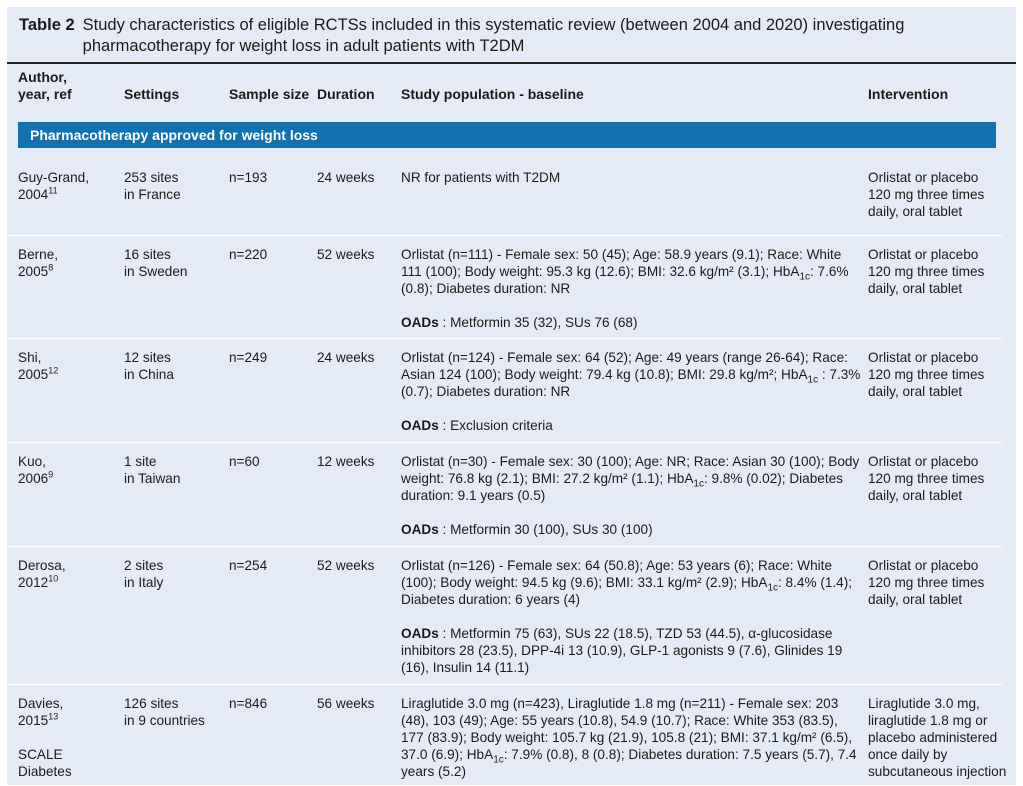  Describe the element at coordinates (632, 177) in the screenshot. I see `population-cell: NR for patients with T2DM` at that location.